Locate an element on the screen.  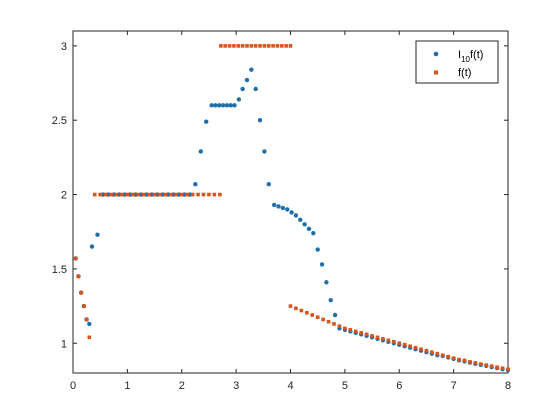
y-tick-label: 2 is located at coordinates (64, 196).